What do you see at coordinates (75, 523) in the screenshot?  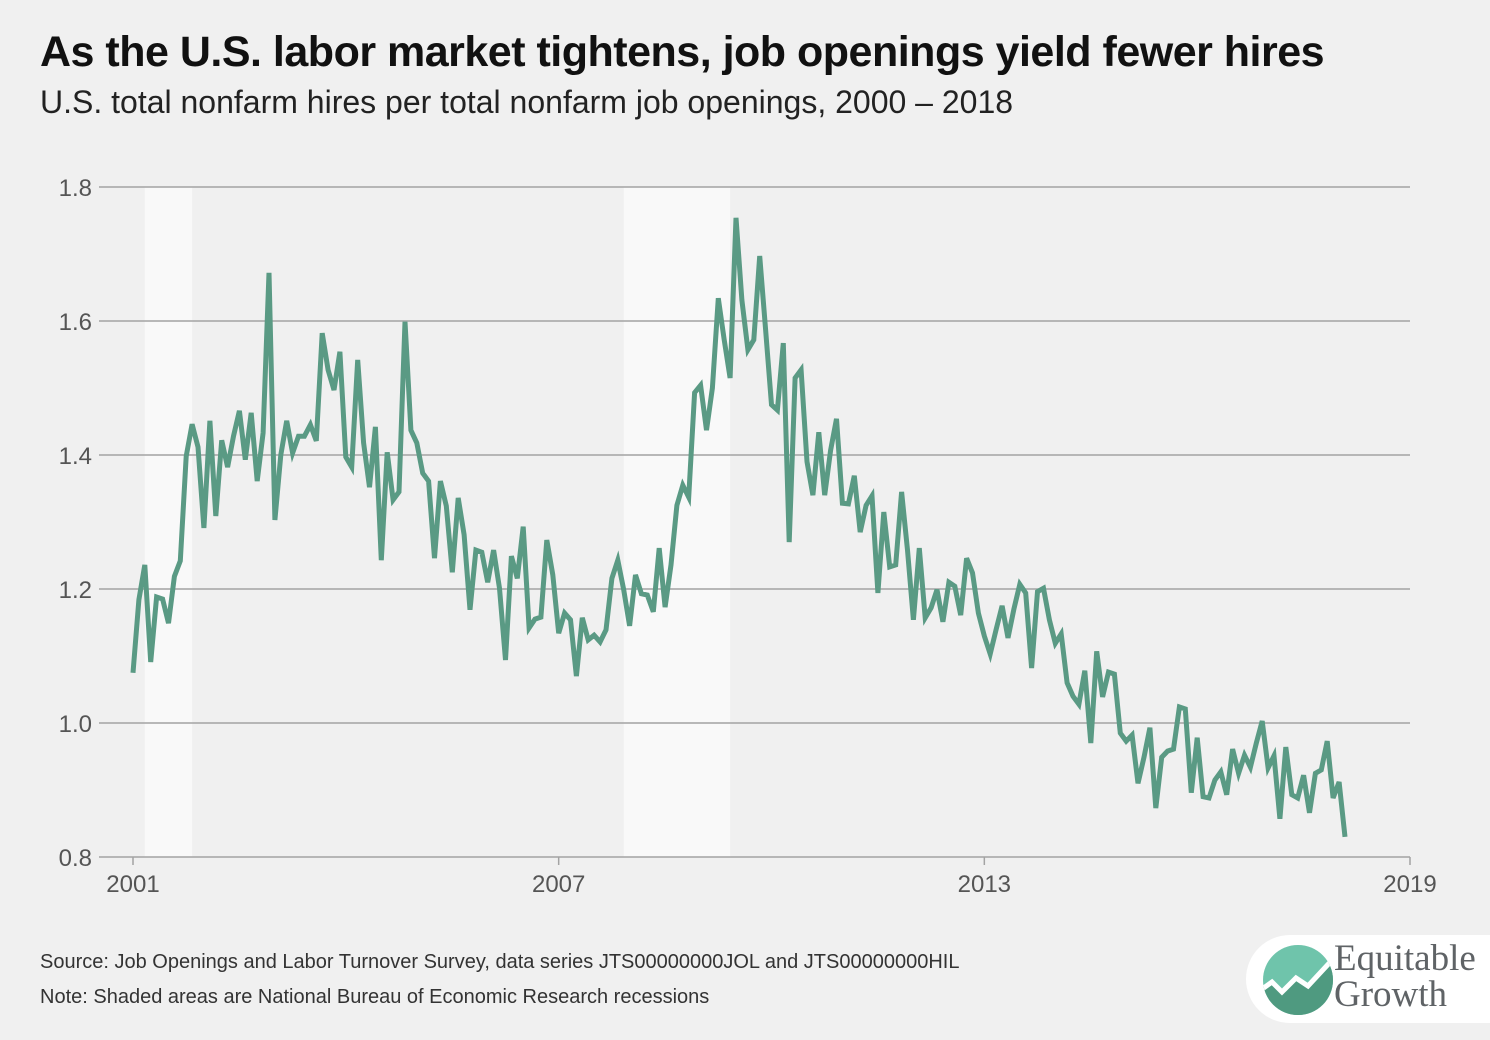 I see `y-axis-ticks: 0.8 1.0 1.2 1.4 1.6 1.8` at bounding box center [75, 523].